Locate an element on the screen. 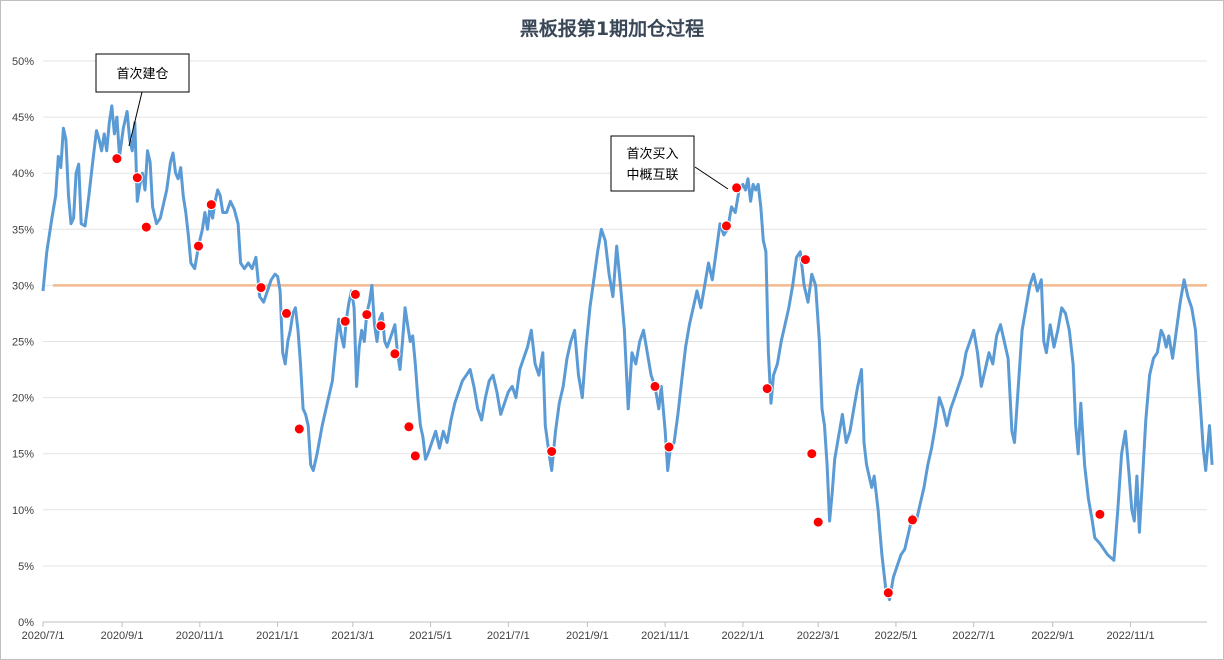  x-tick-label: 2021/3/1 is located at coordinates (352, 636).